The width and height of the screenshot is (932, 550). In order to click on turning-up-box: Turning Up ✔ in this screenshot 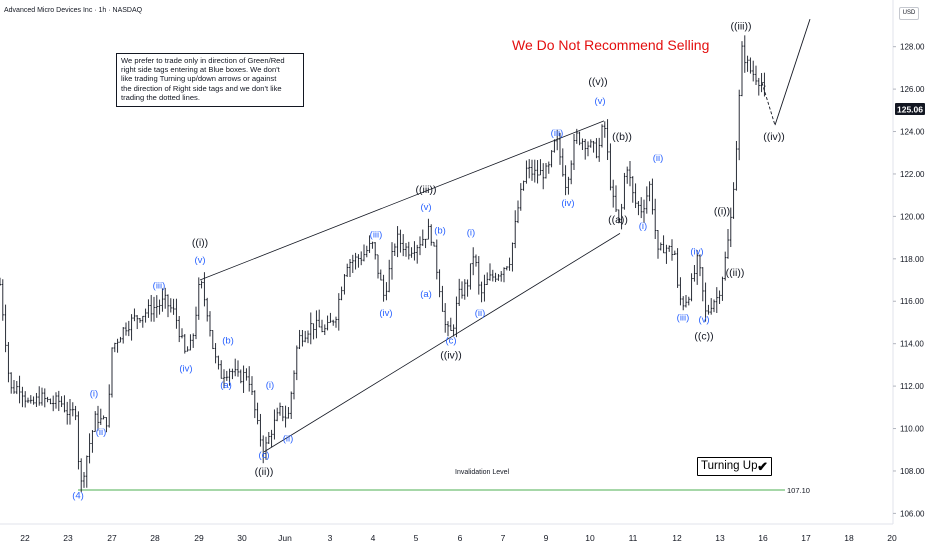, I will do `click(734, 466)`.